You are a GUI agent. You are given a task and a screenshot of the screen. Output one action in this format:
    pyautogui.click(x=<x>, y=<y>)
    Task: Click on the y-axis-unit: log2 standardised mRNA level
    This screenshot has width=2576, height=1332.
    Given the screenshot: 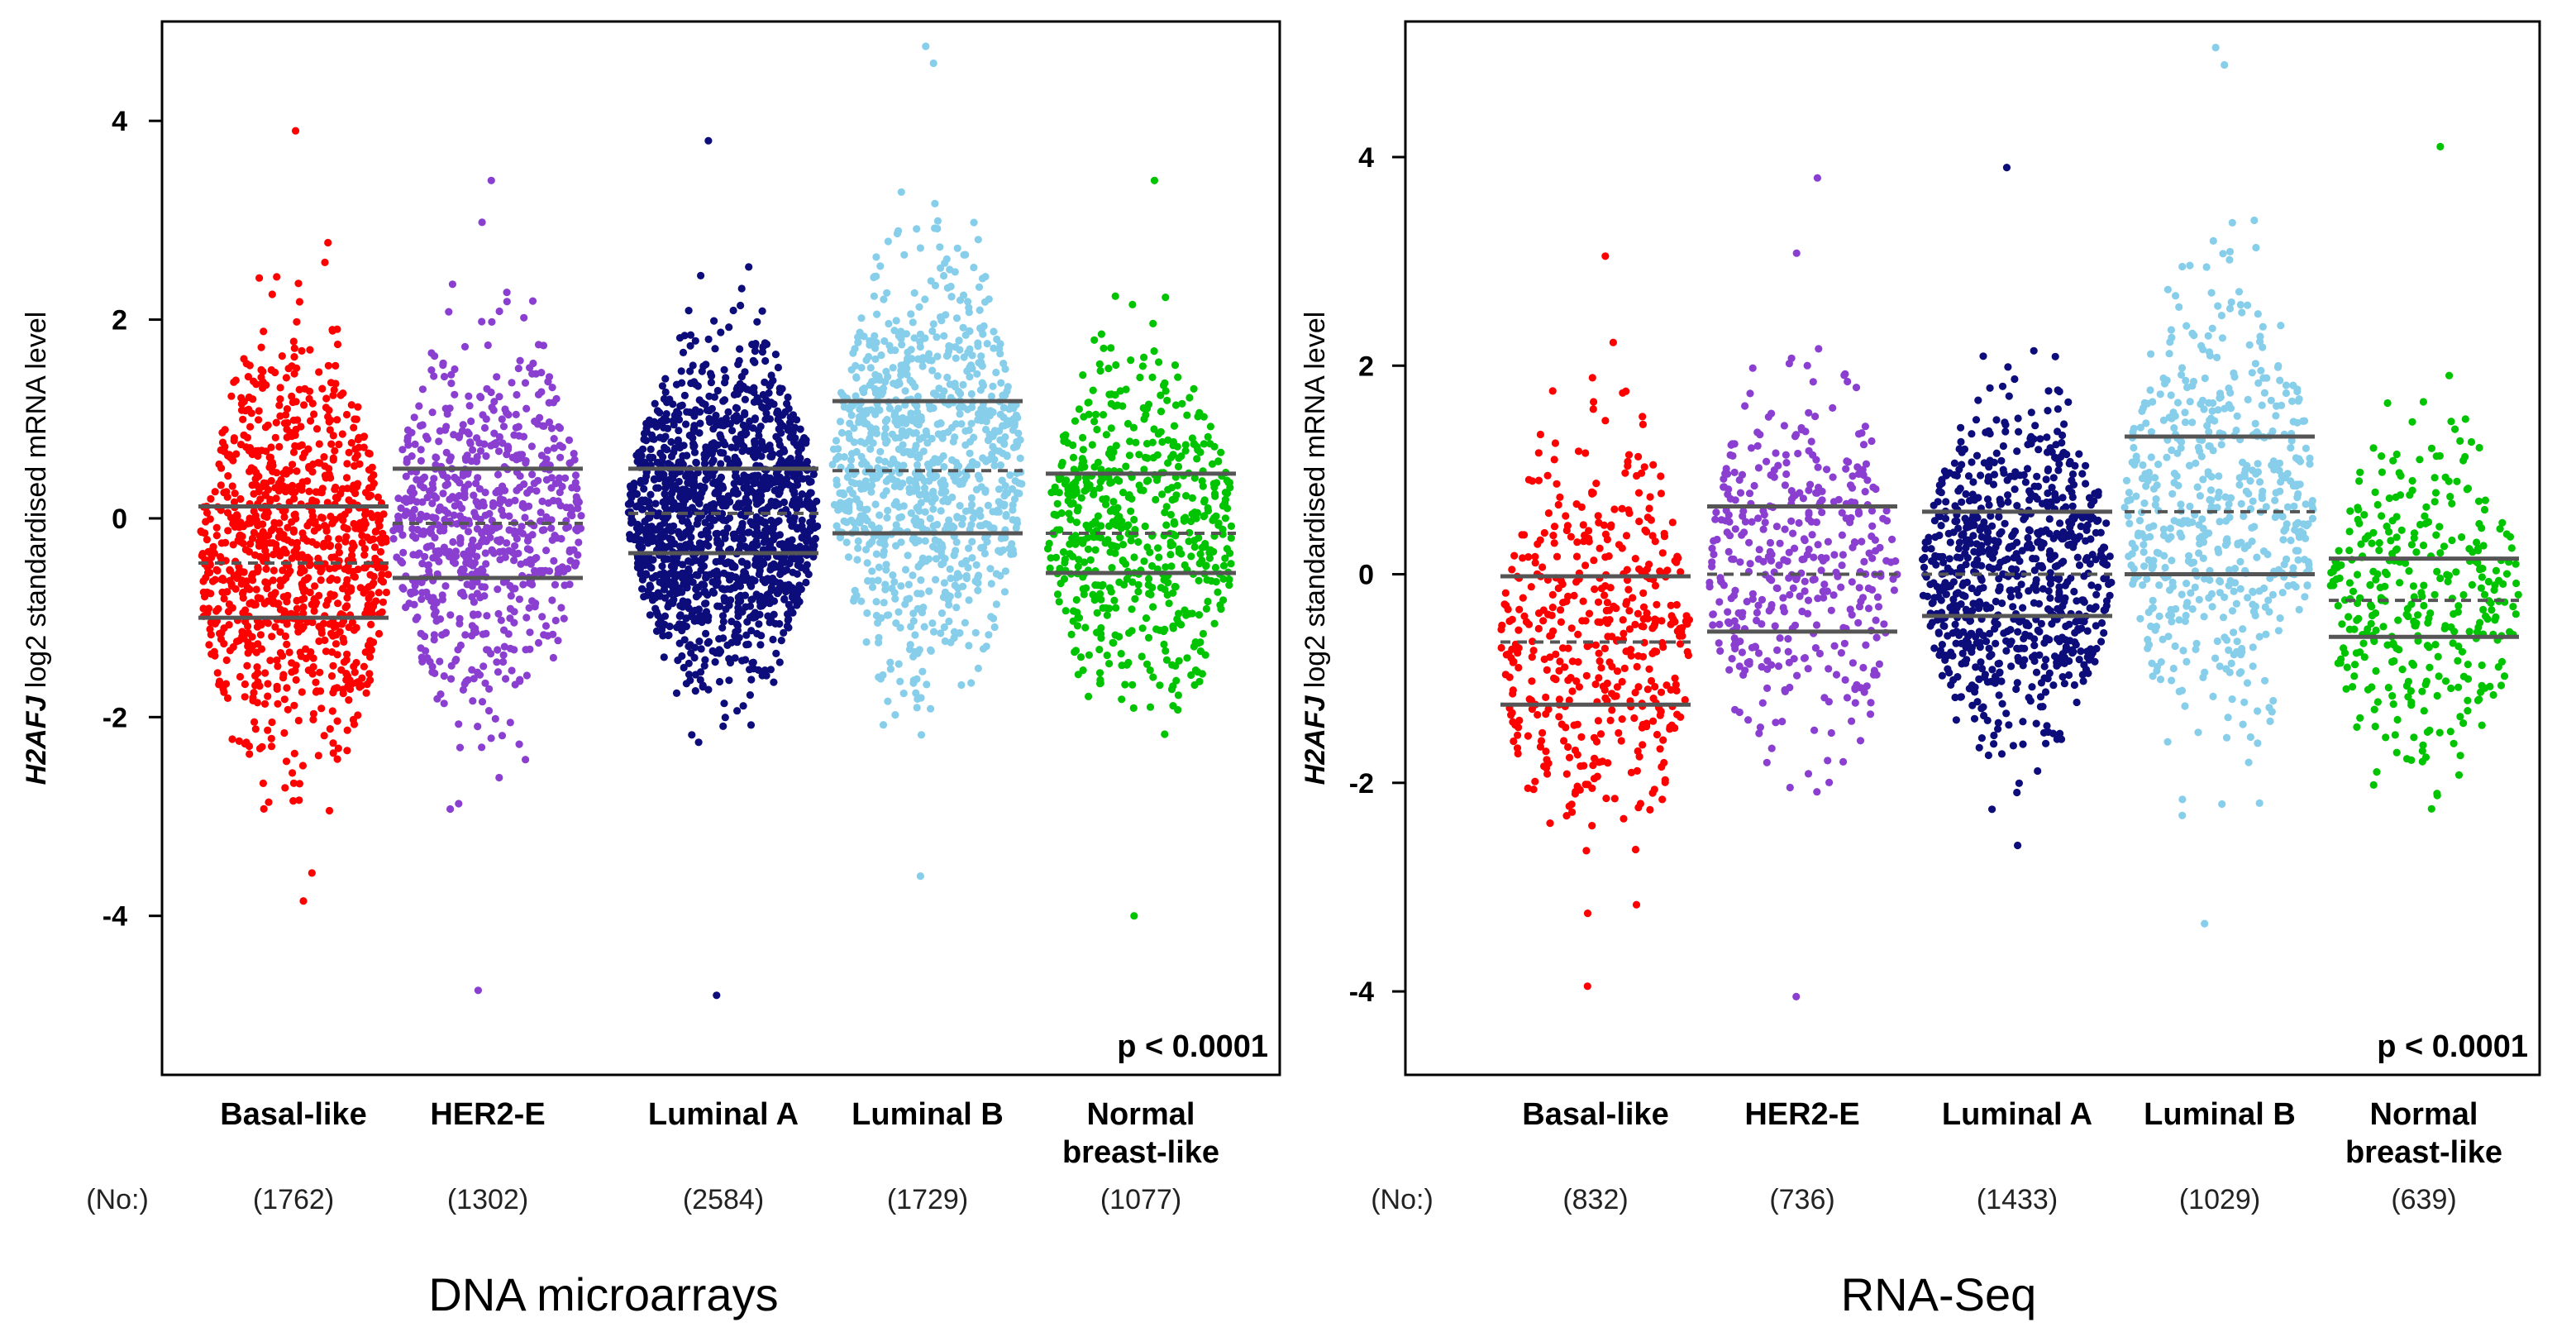 What is the action you would take?
    pyautogui.click(x=36, y=504)
    